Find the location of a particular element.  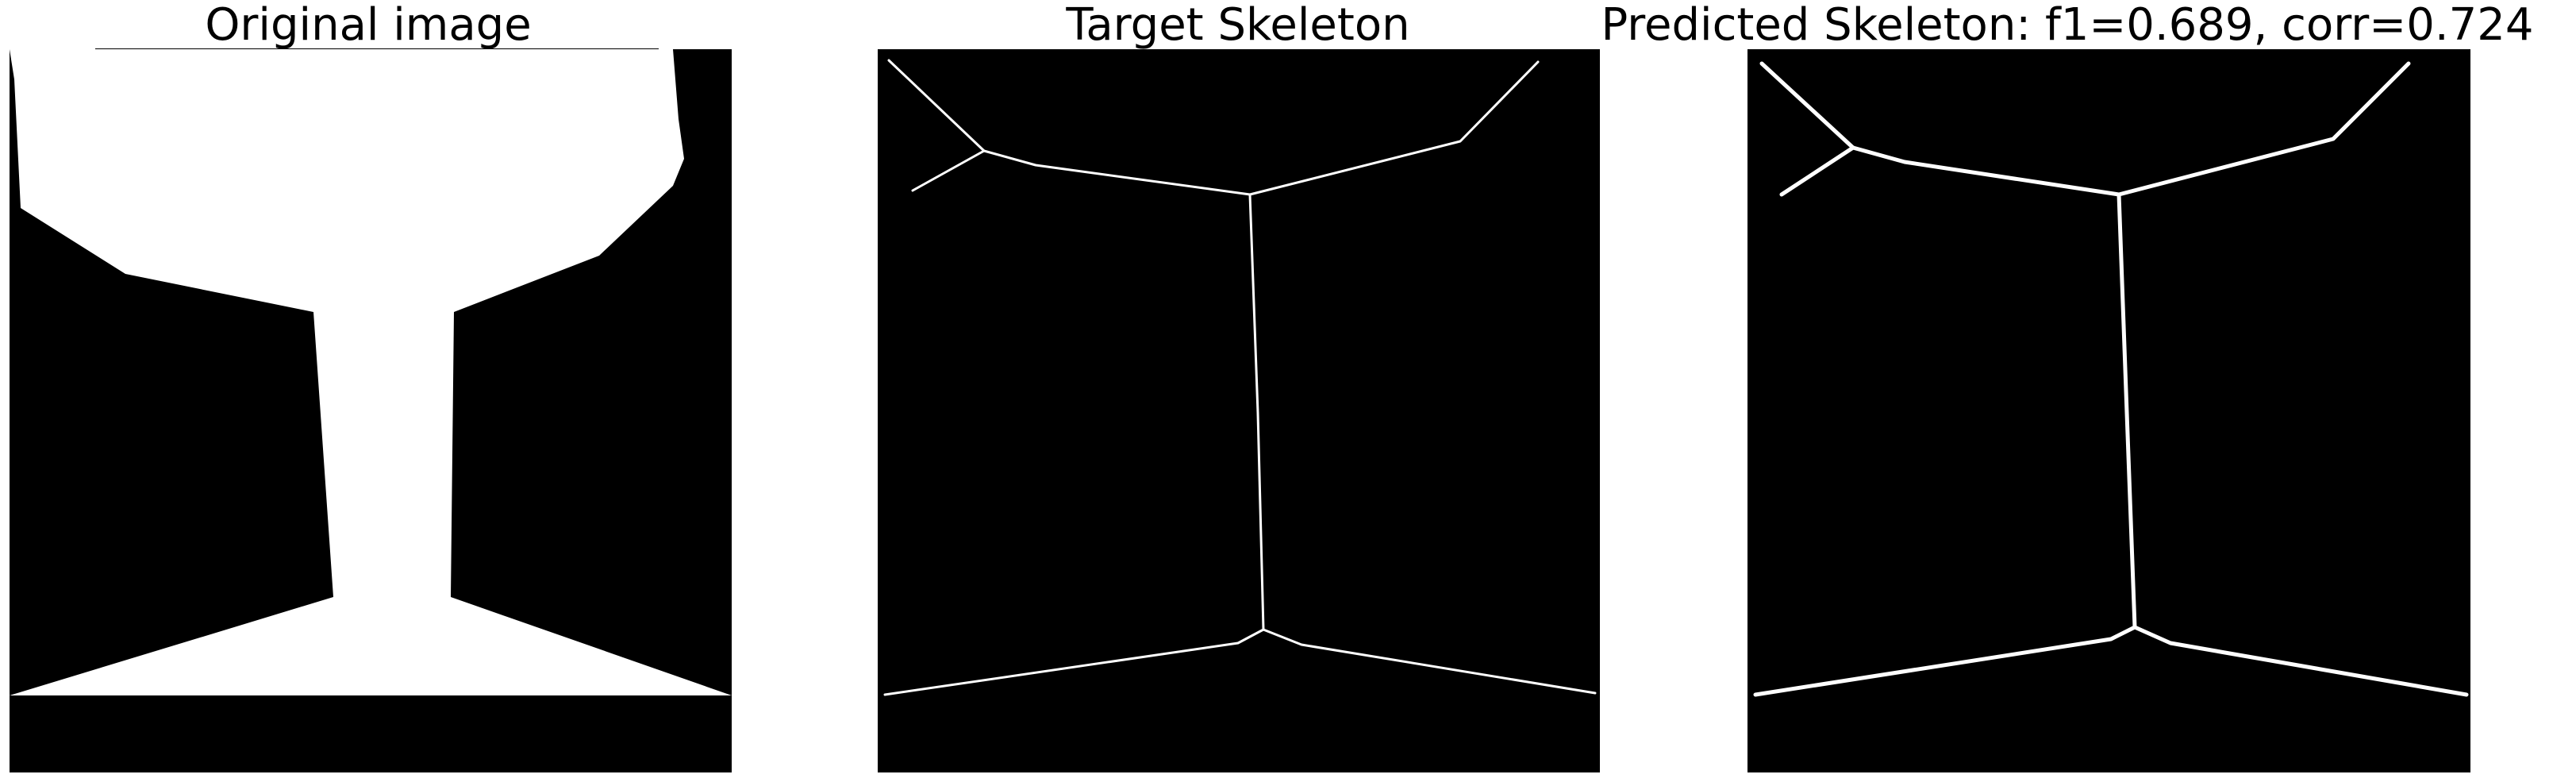

predicted-branch-left is located at coordinates (1817, 171).